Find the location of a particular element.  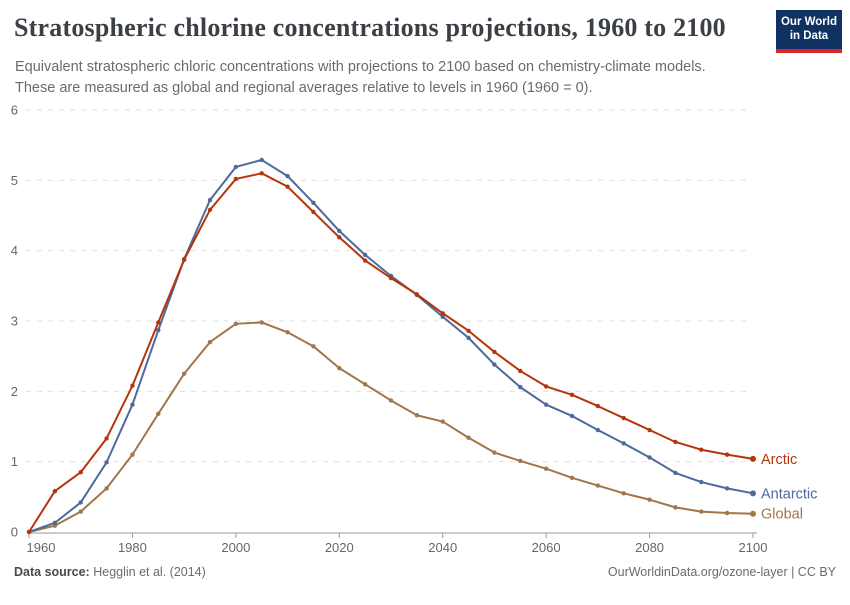

x-axis-tick-label: 1980 is located at coordinates (132, 547).